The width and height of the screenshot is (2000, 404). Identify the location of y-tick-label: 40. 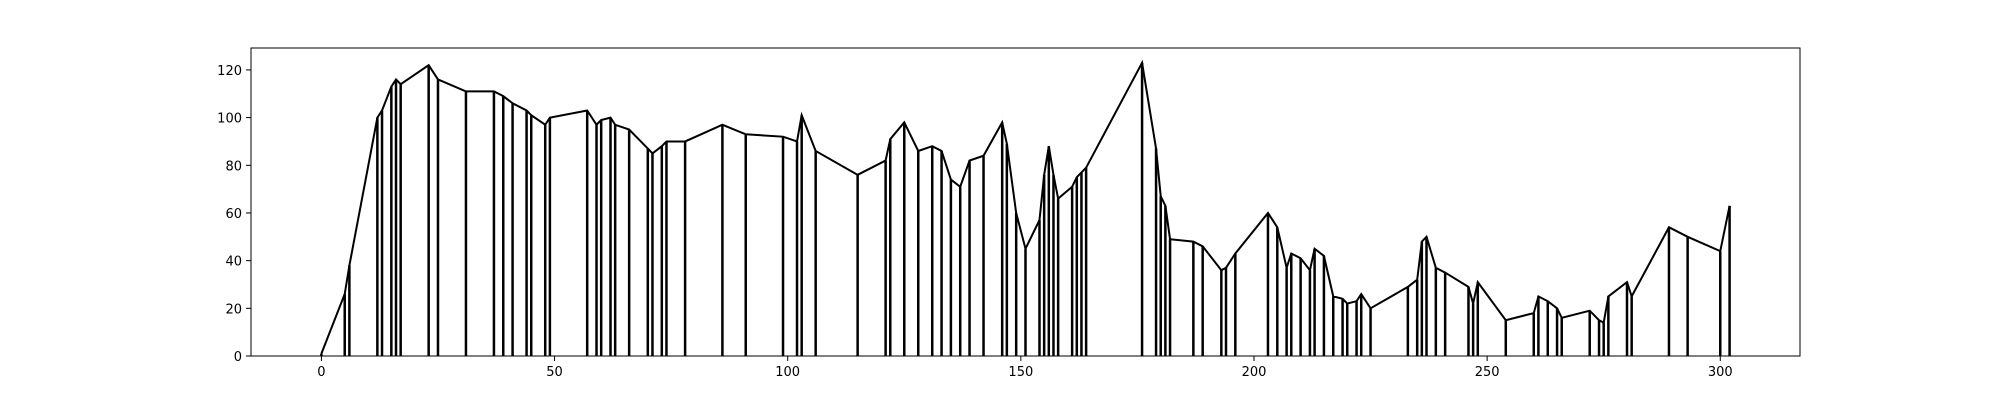
(233, 262).